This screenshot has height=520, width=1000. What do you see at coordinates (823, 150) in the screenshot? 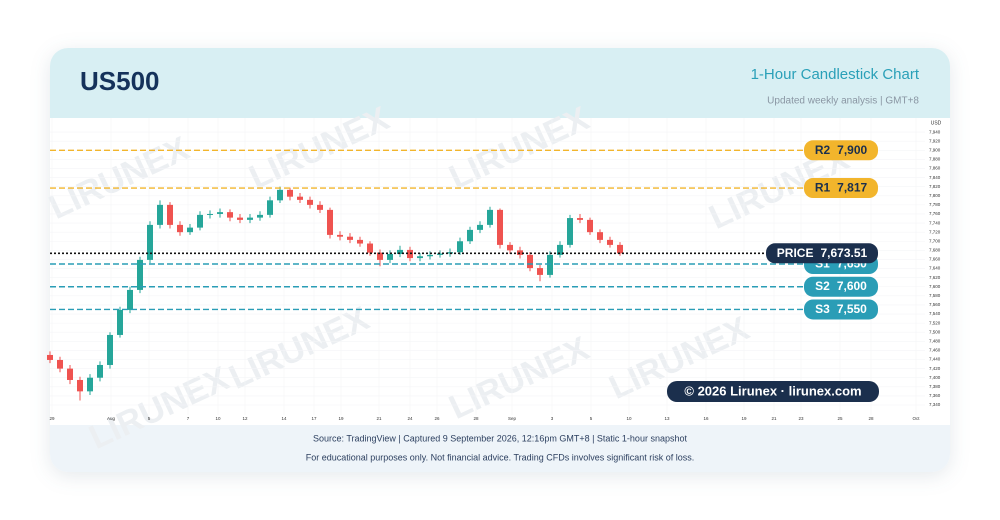
I see `level-name: R2` at bounding box center [823, 150].